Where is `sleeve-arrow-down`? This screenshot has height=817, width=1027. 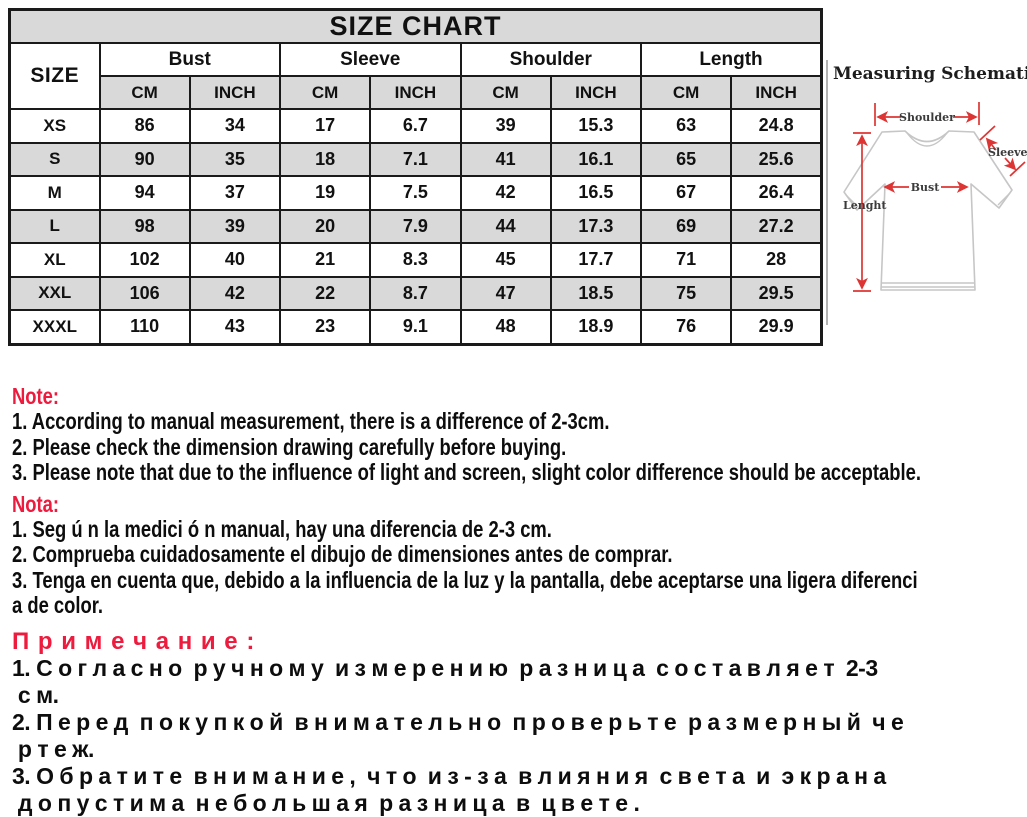
sleeve-arrow-down is located at coordinates (1010, 164).